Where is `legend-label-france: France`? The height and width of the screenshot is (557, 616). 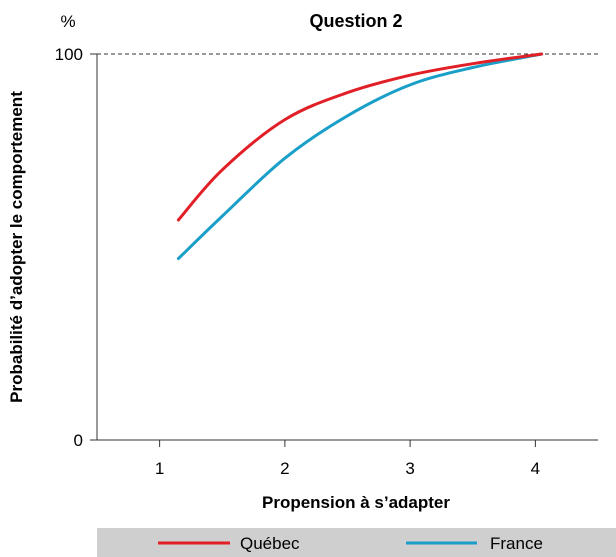
legend-label-france: France is located at coordinates (516, 543).